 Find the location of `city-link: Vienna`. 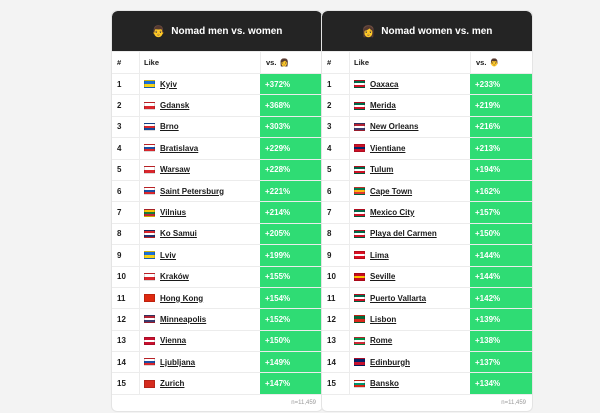

city-link: Vienna is located at coordinates (173, 341).